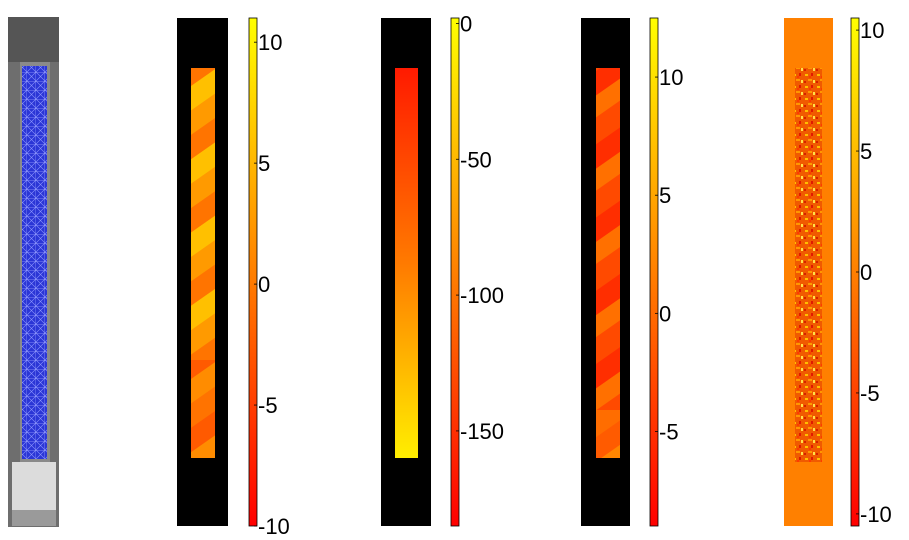  Describe the element at coordinates (268, 405) in the screenshot. I see `colorbar-2-tick-label: -5` at that location.